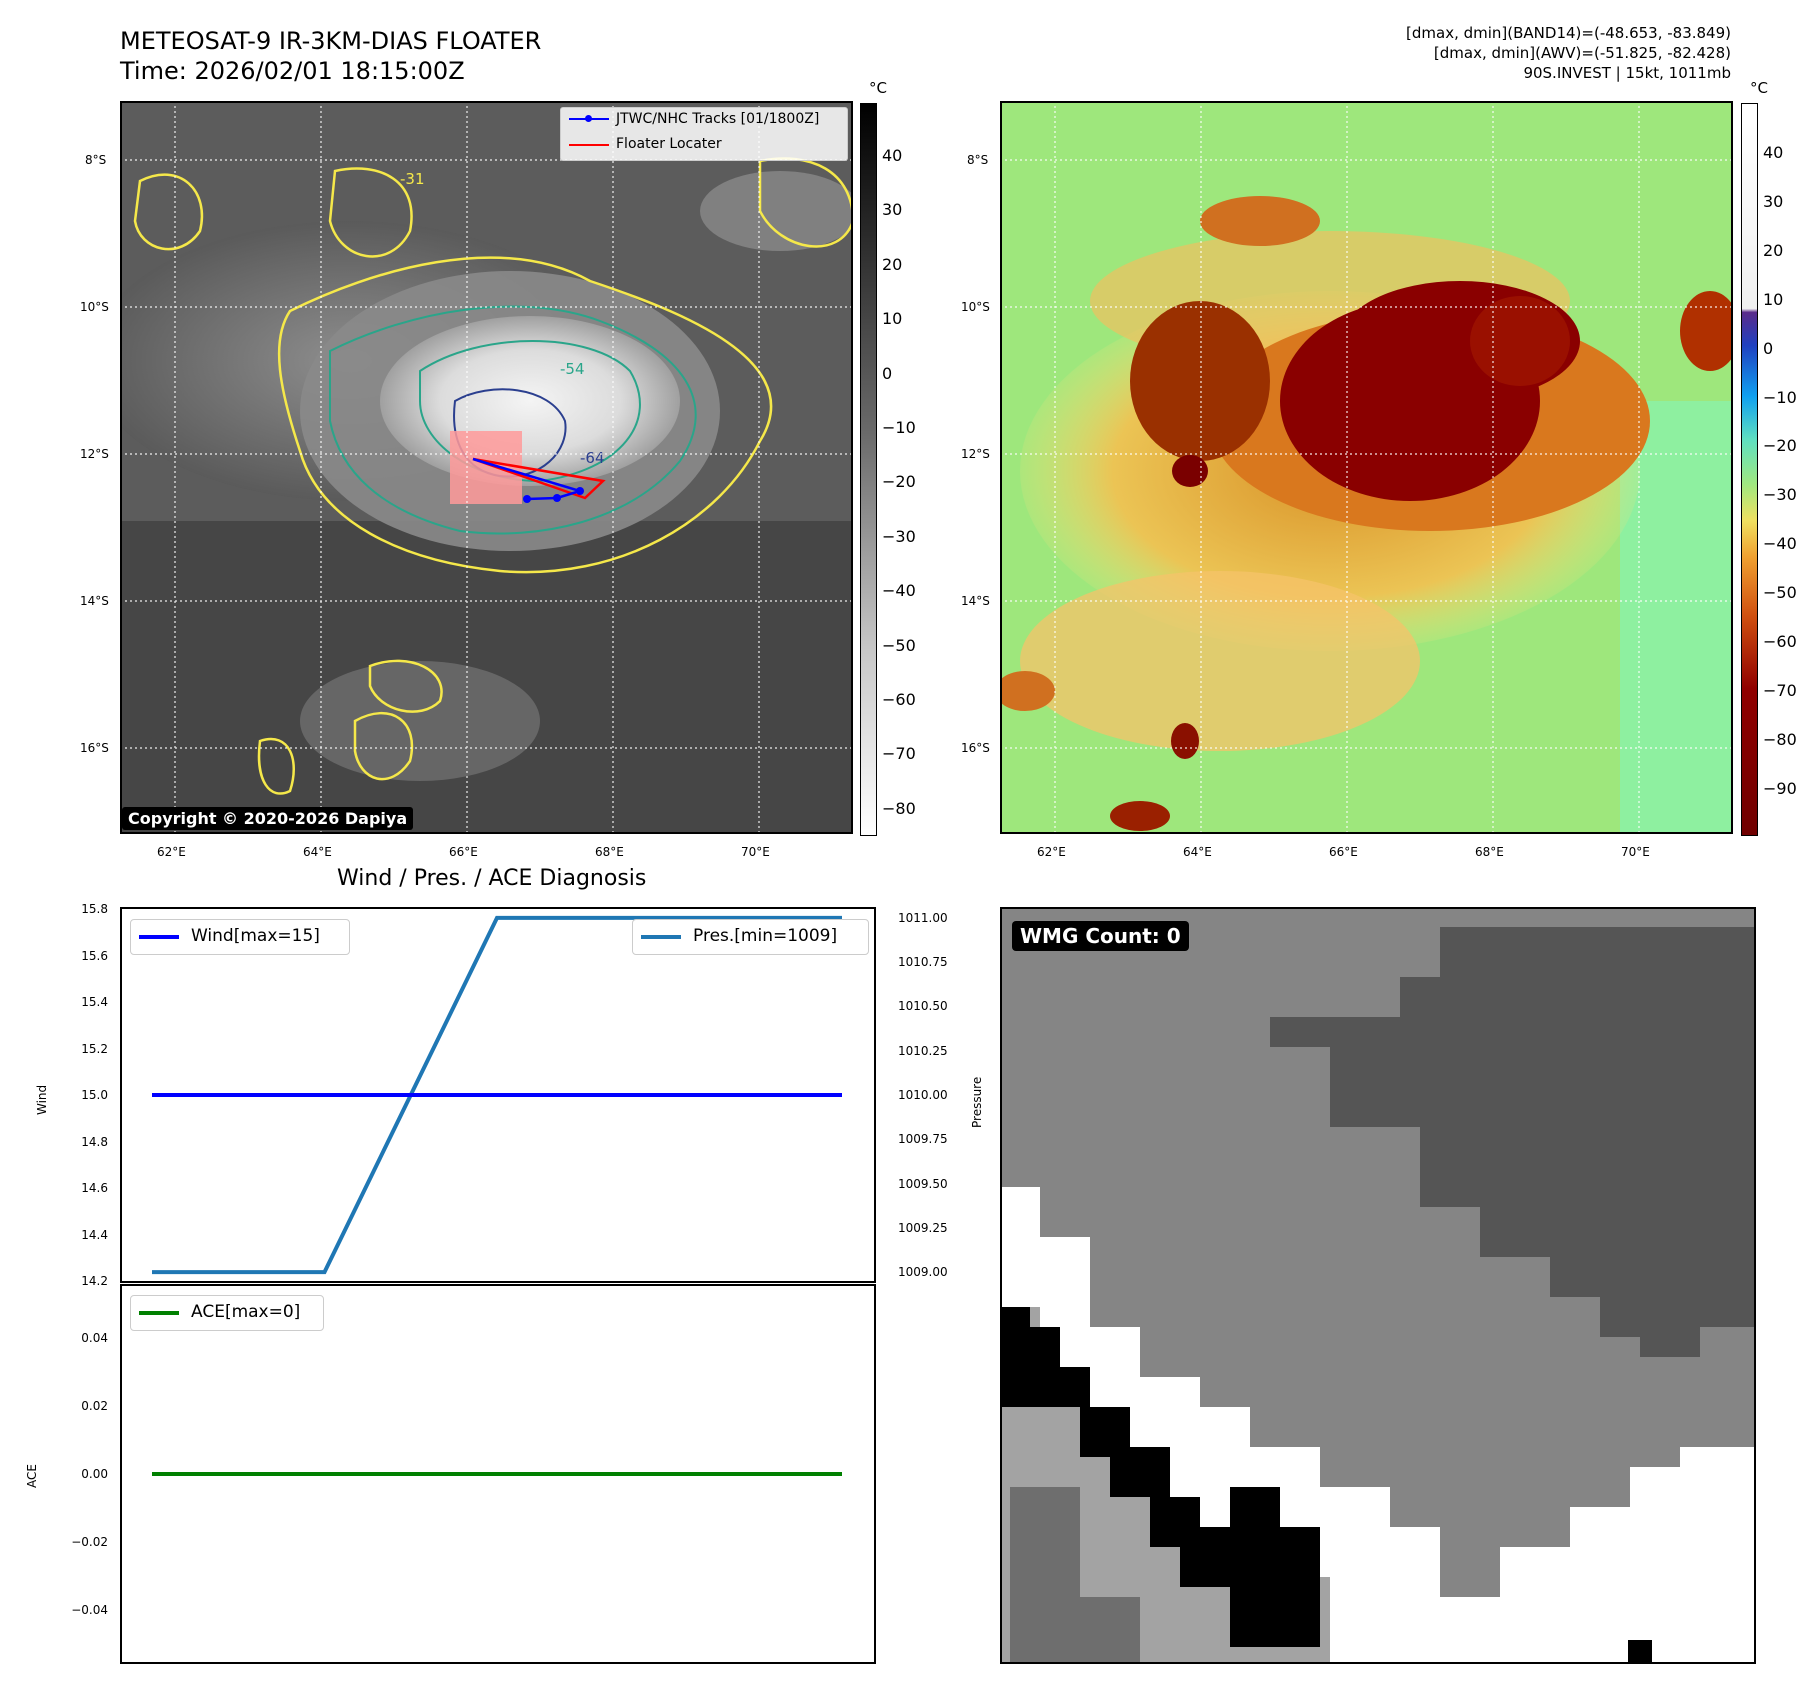 The height and width of the screenshot is (1690, 1813). I want to click on pres-legend-label: Pres.[min=1009], so click(765, 936).